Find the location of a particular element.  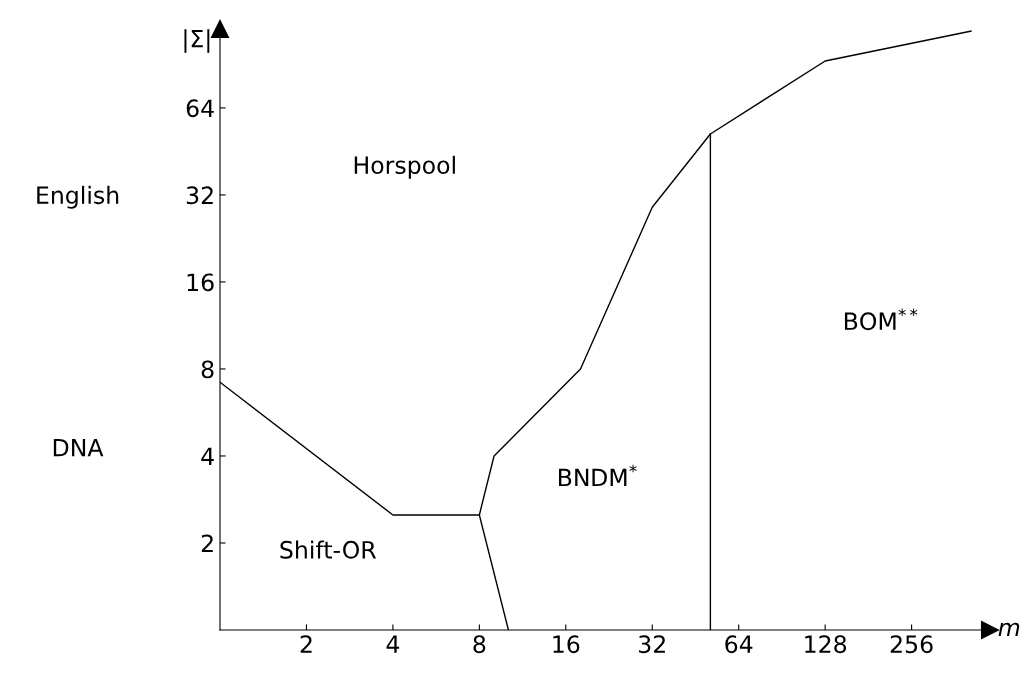

y-axis-title: |Σ| is located at coordinates (197, 41).